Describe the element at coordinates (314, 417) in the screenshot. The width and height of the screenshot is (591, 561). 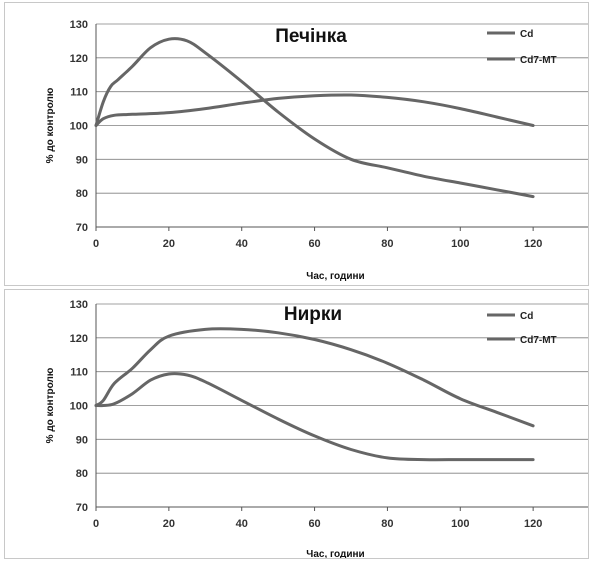
I see `series-line-cd` at that location.